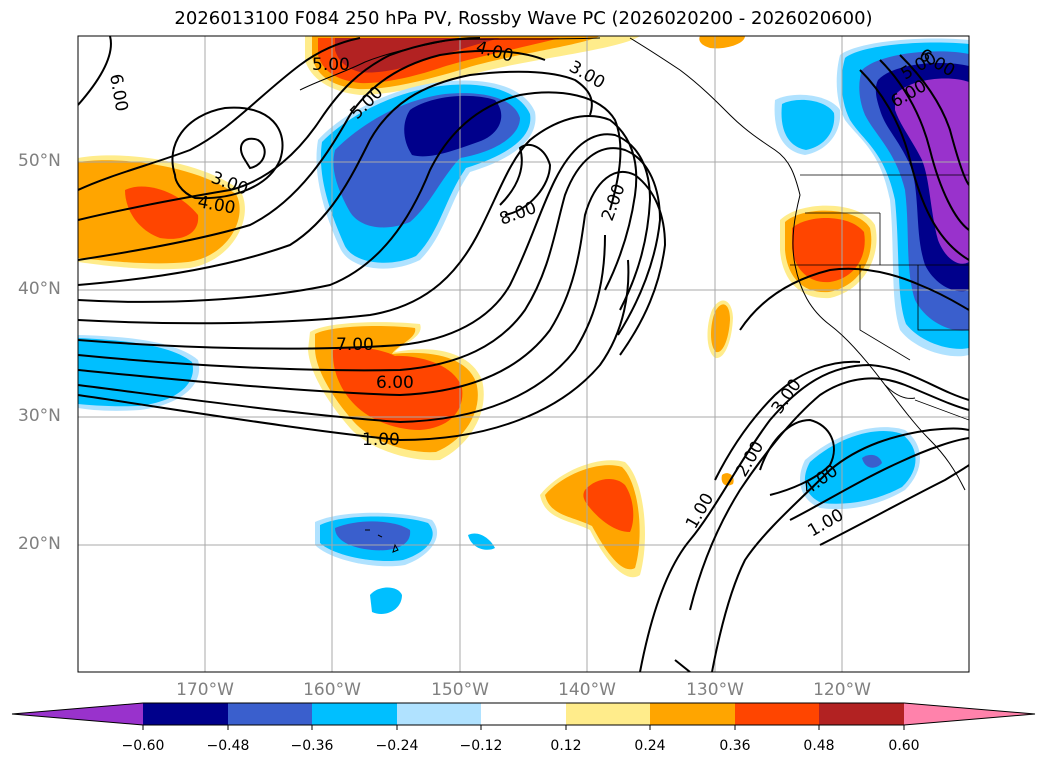 Image resolution: width=1047 pixels, height=765 pixels. Describe the element at coordinates (842, 690) in the screenshot. I see `lon-label: 120°W` at that location.